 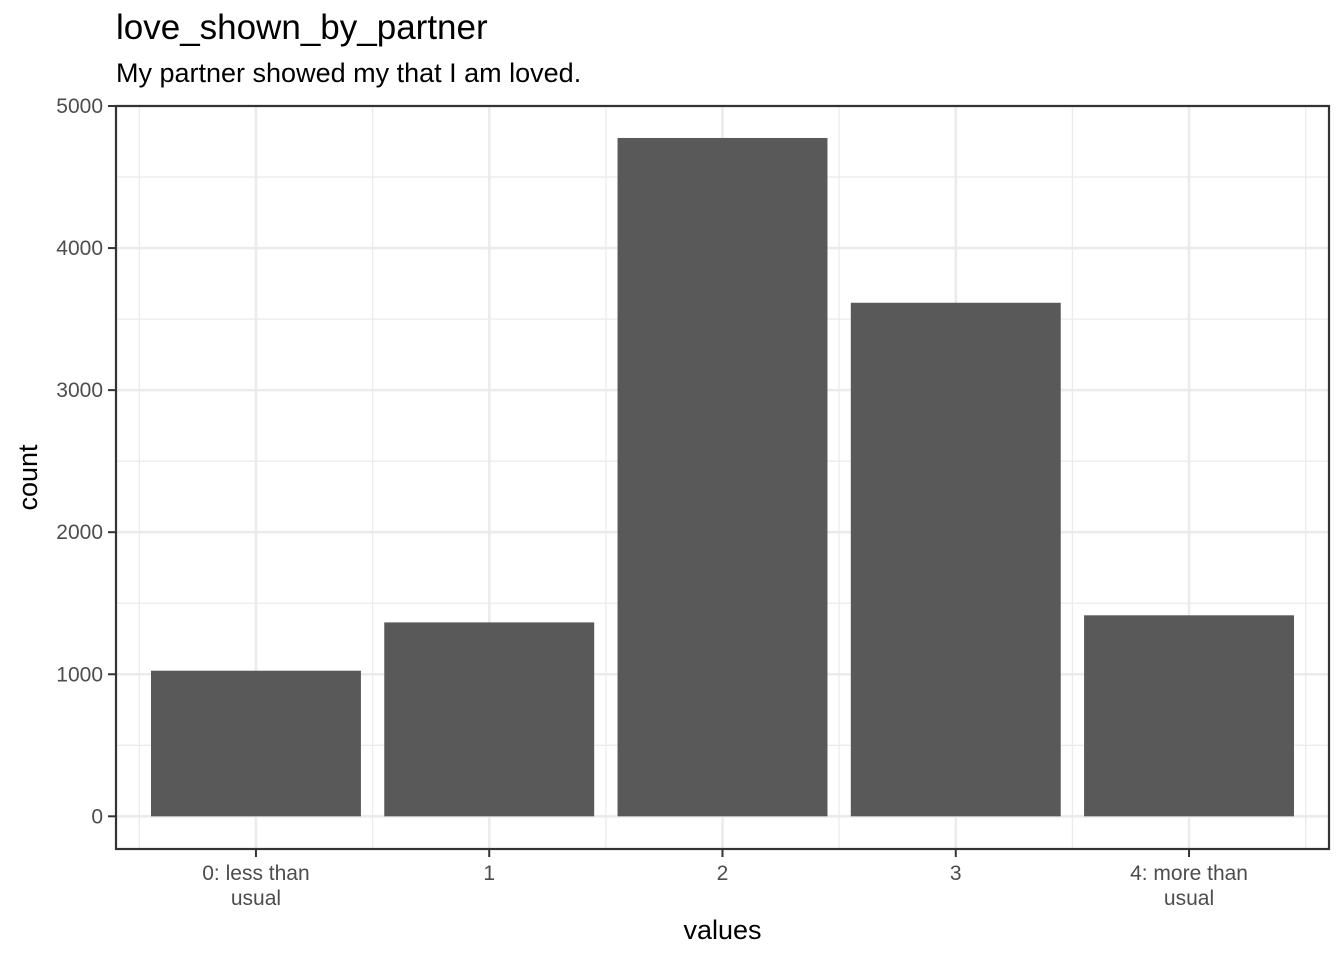 What do you see at coordinates (722, 930) in the screenshot?
I see `x-axis-title: values` at bounding box center [722, 930].